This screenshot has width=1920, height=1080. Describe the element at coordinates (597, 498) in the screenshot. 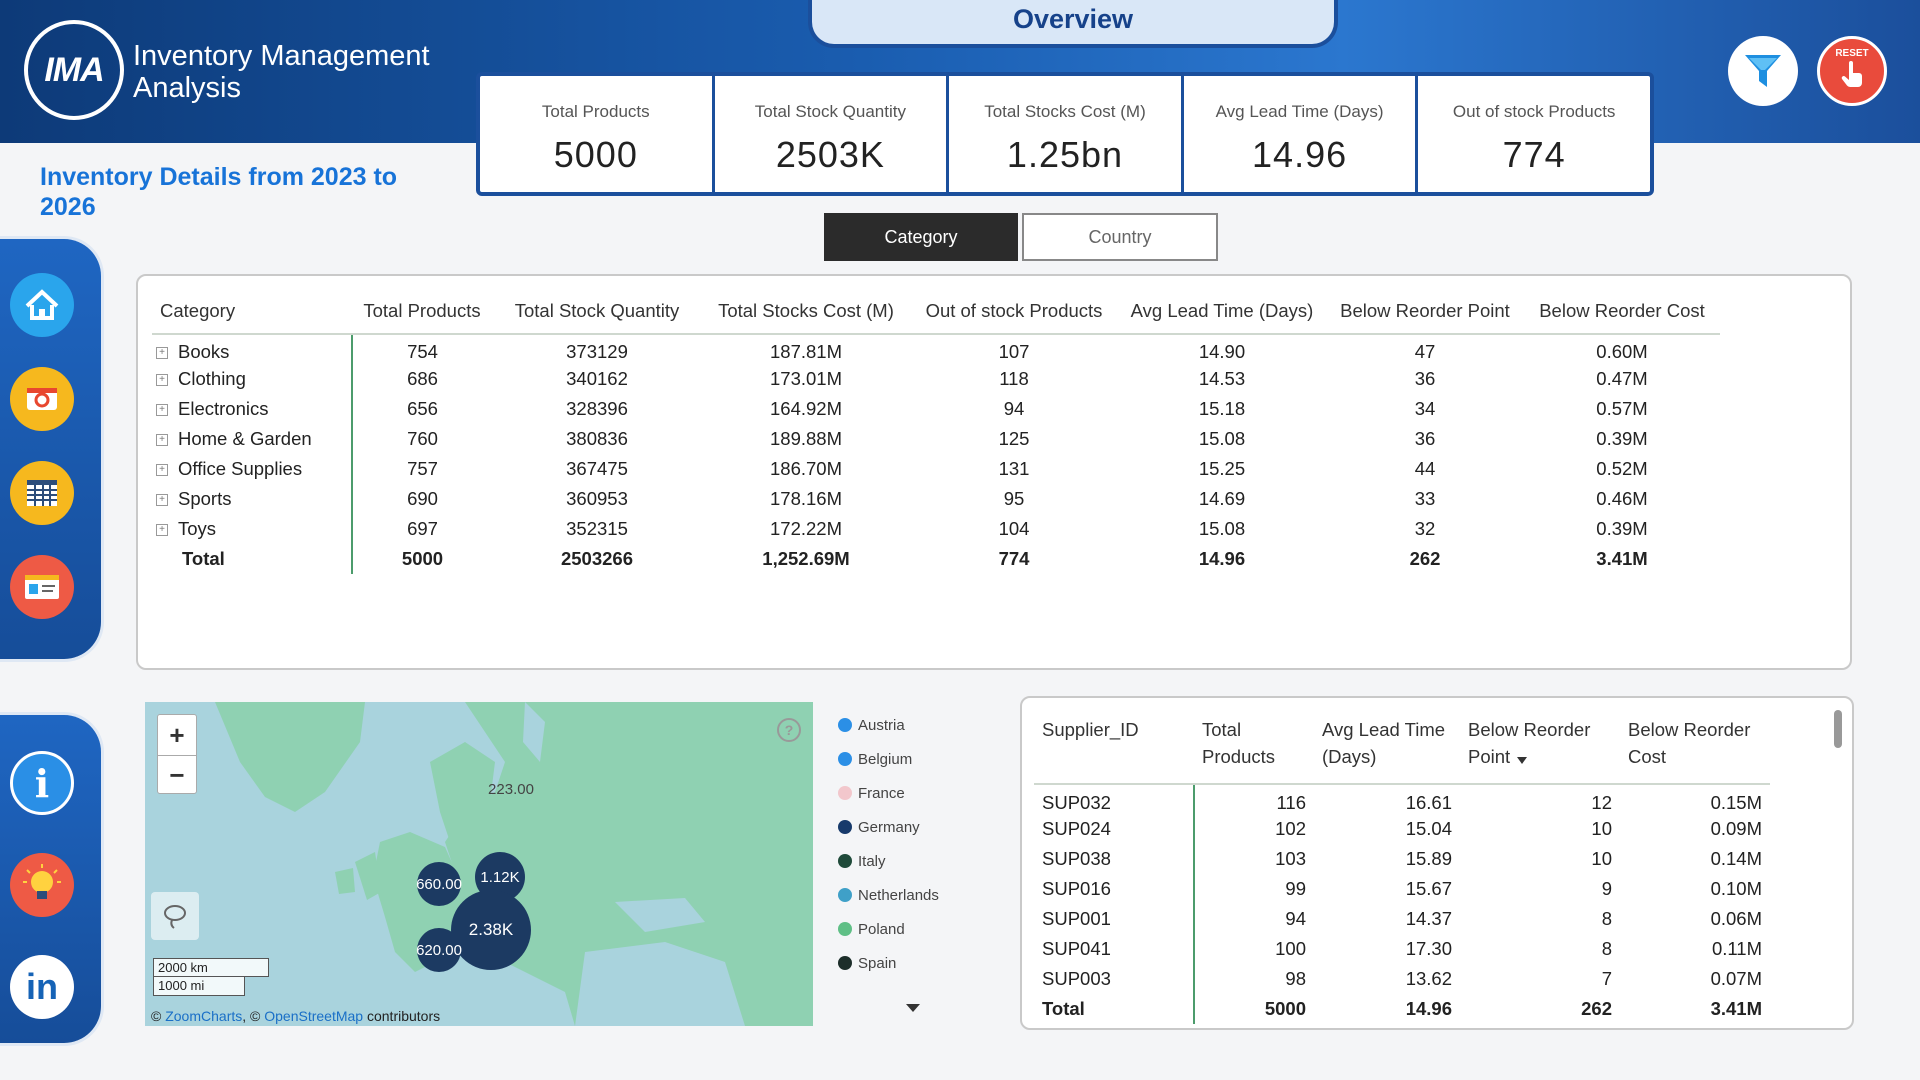

I see `table-cell: 360953` at that location.